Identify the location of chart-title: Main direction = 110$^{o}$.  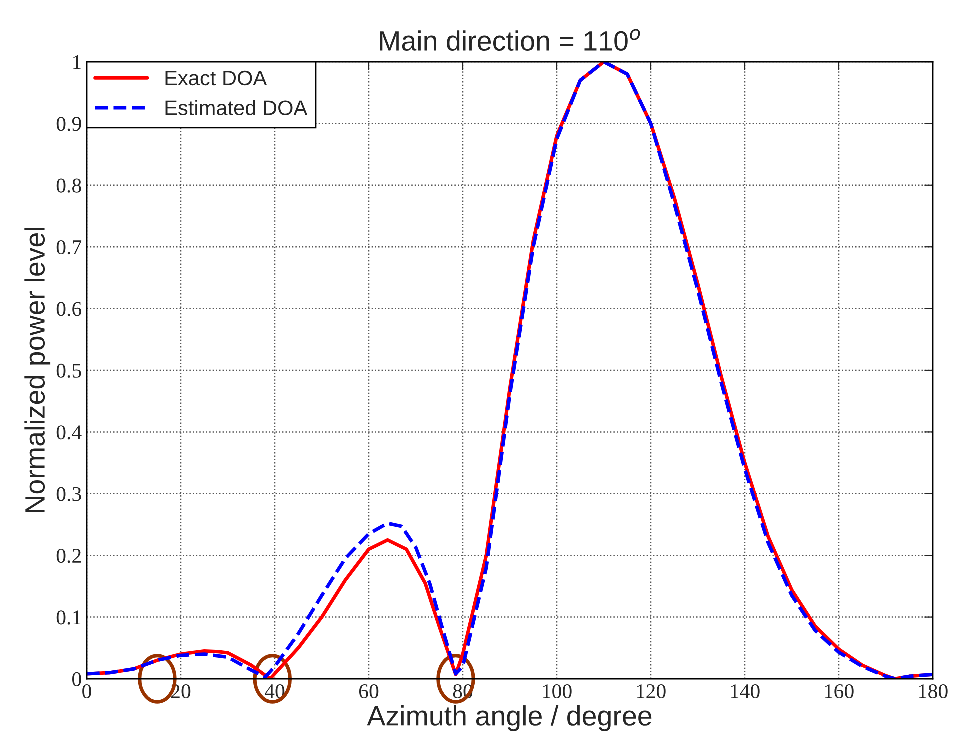
(510, 40).